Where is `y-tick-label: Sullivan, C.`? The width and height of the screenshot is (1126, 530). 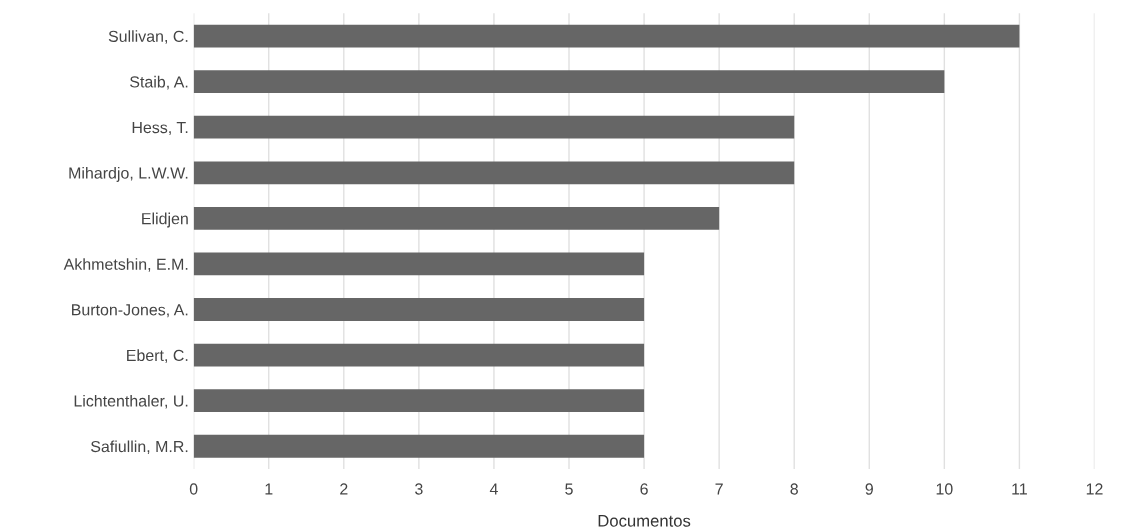 y-tick-label: Sullivan, C. is located at coordinates (148, 37).